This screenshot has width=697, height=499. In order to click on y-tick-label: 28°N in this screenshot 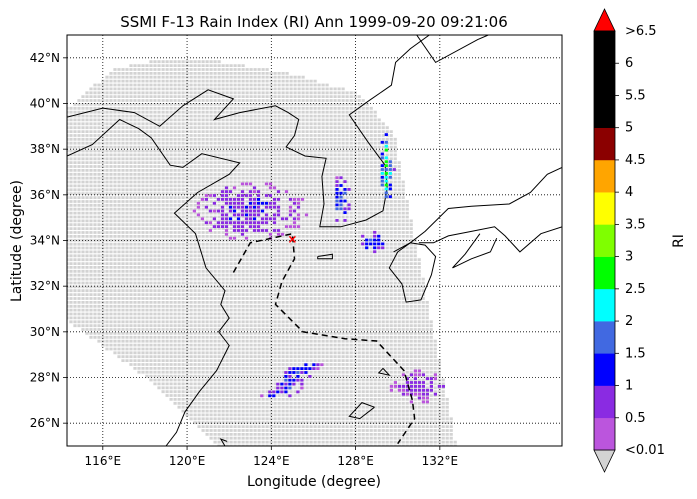, I will do `click(45, 378)`.